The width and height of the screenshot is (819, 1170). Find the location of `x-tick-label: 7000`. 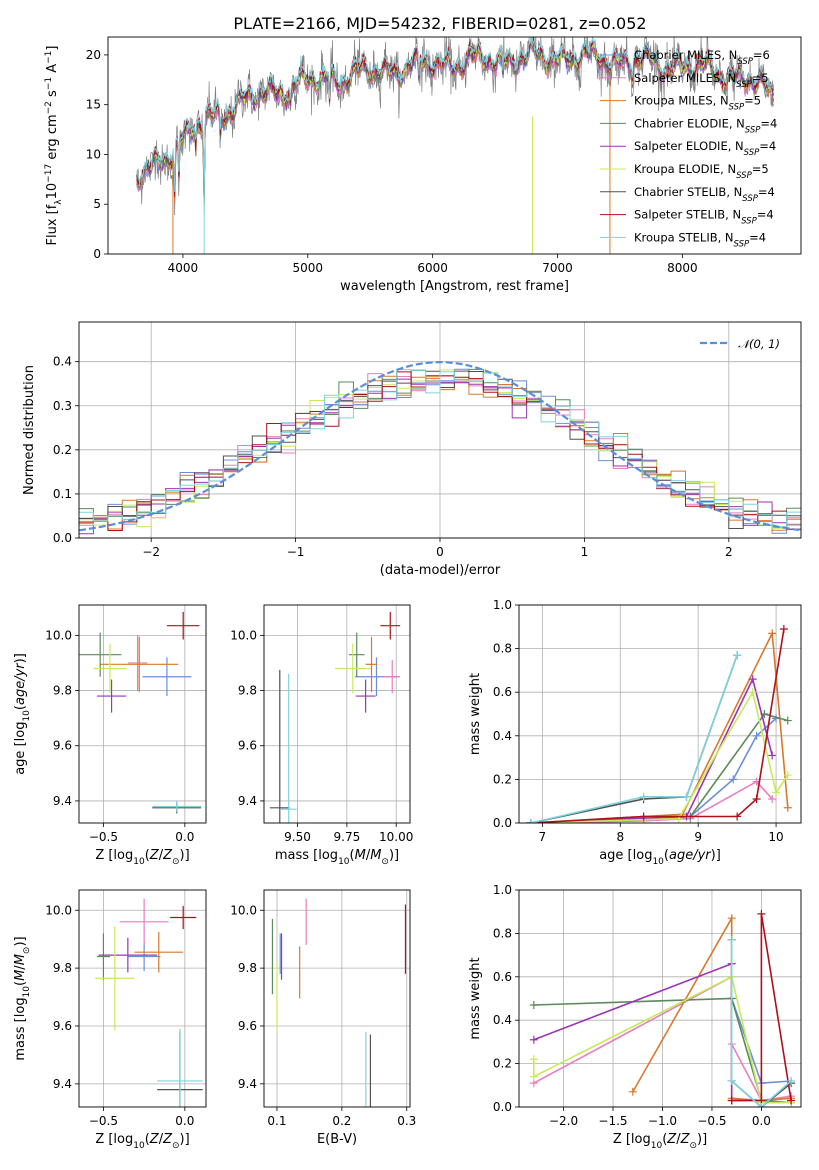

x-tick-label: 7000 is located at coordinates (557, 268).